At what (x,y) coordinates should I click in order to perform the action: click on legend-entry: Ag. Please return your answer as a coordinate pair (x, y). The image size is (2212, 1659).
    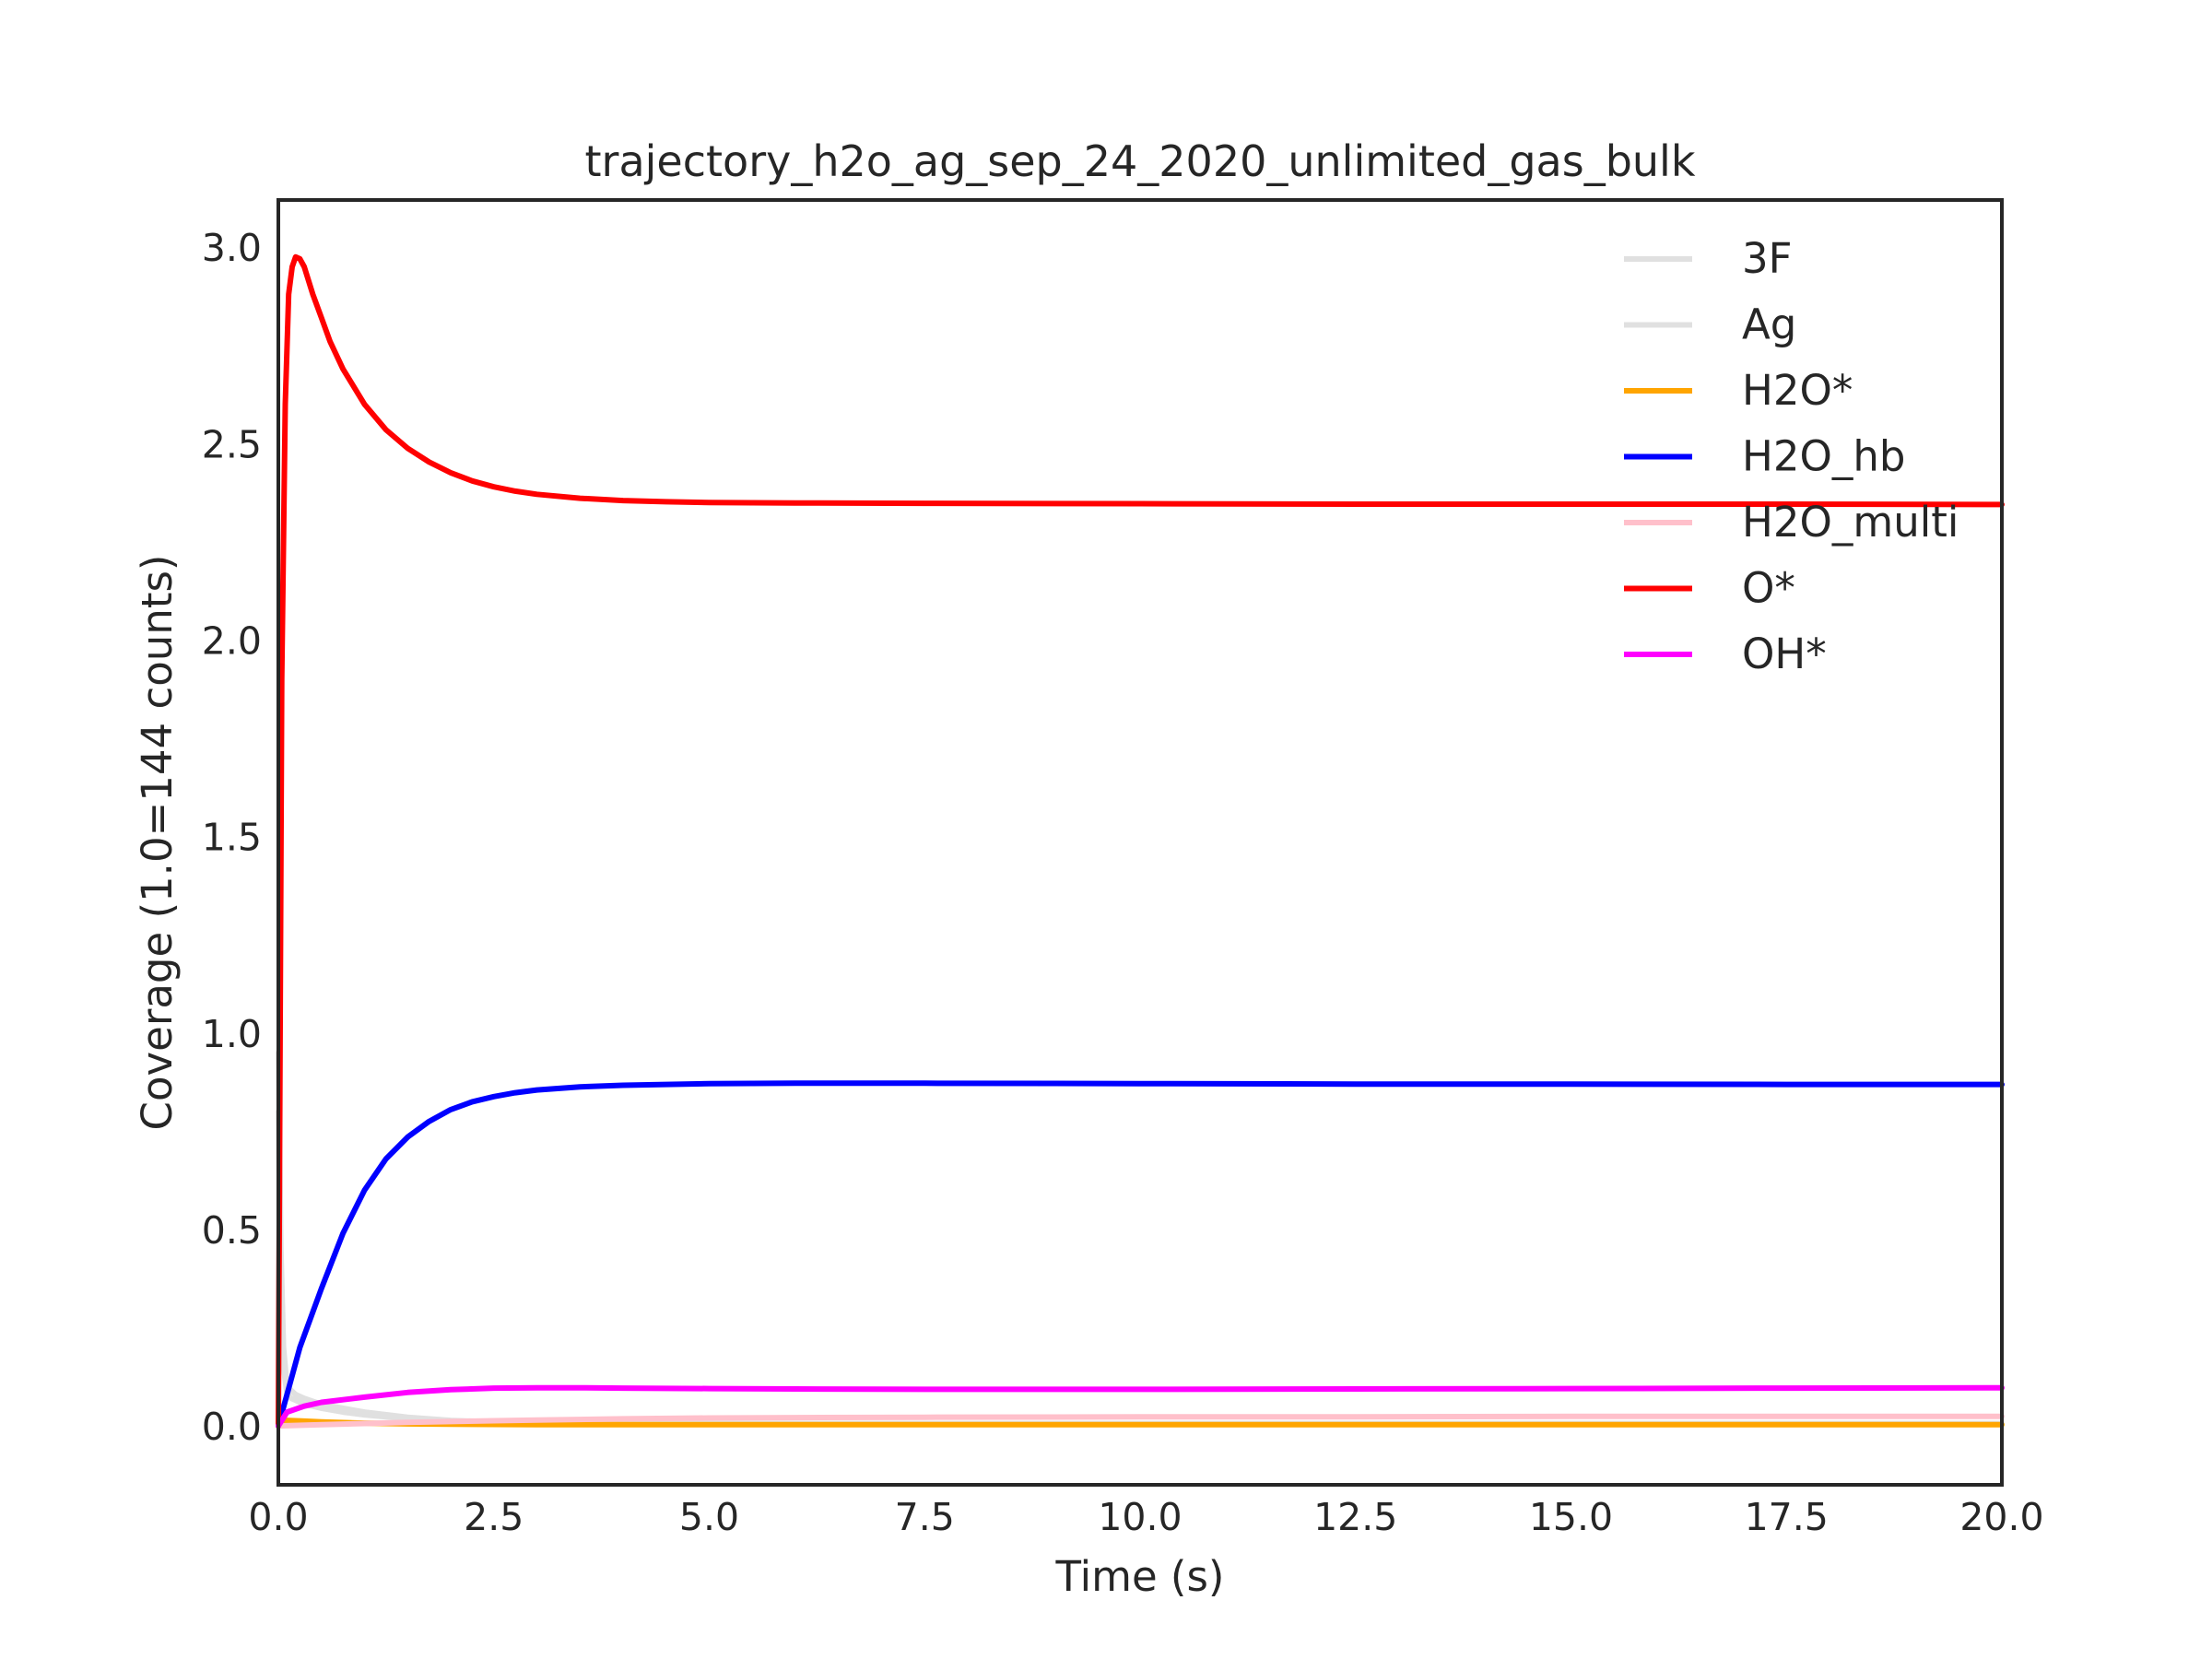
    Looking at the image, I should click on (1710, 324).